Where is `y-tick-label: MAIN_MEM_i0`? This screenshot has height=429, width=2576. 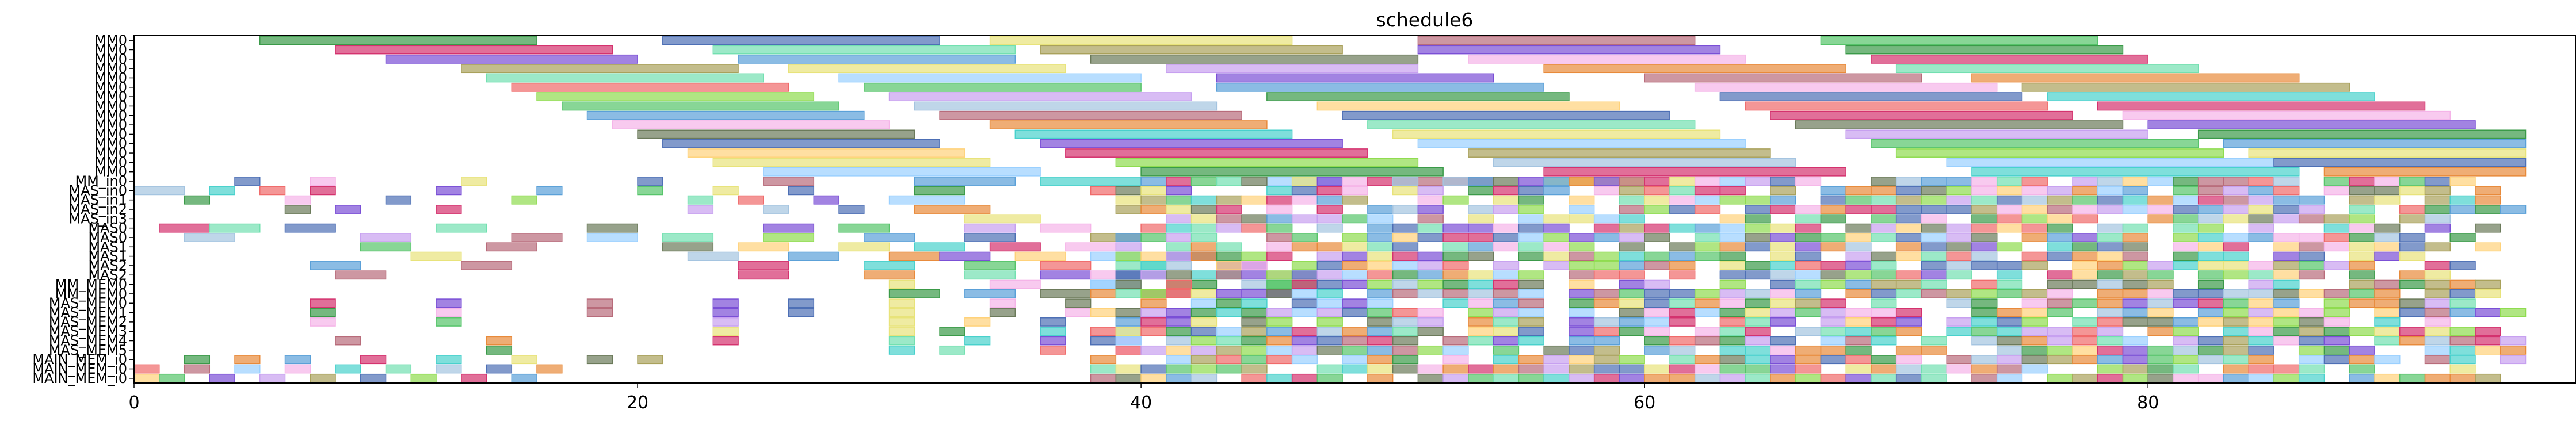
y-tick-label: MAIN_MEM_i0 is located at coordinates (79, 378).